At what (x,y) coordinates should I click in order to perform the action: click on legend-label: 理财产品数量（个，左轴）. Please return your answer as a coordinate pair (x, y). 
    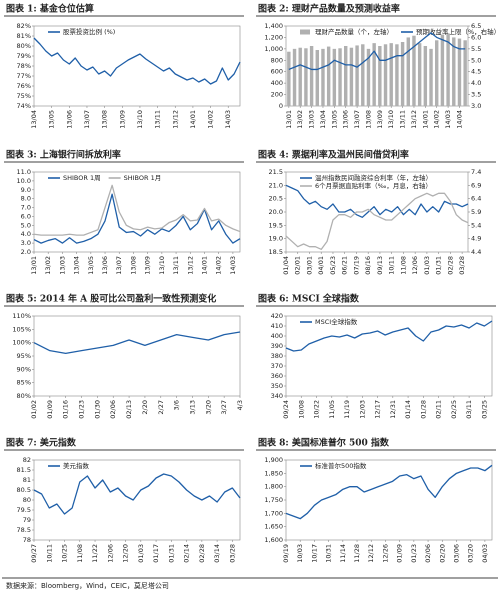
    Looking at the image, I should click on (354, 31).